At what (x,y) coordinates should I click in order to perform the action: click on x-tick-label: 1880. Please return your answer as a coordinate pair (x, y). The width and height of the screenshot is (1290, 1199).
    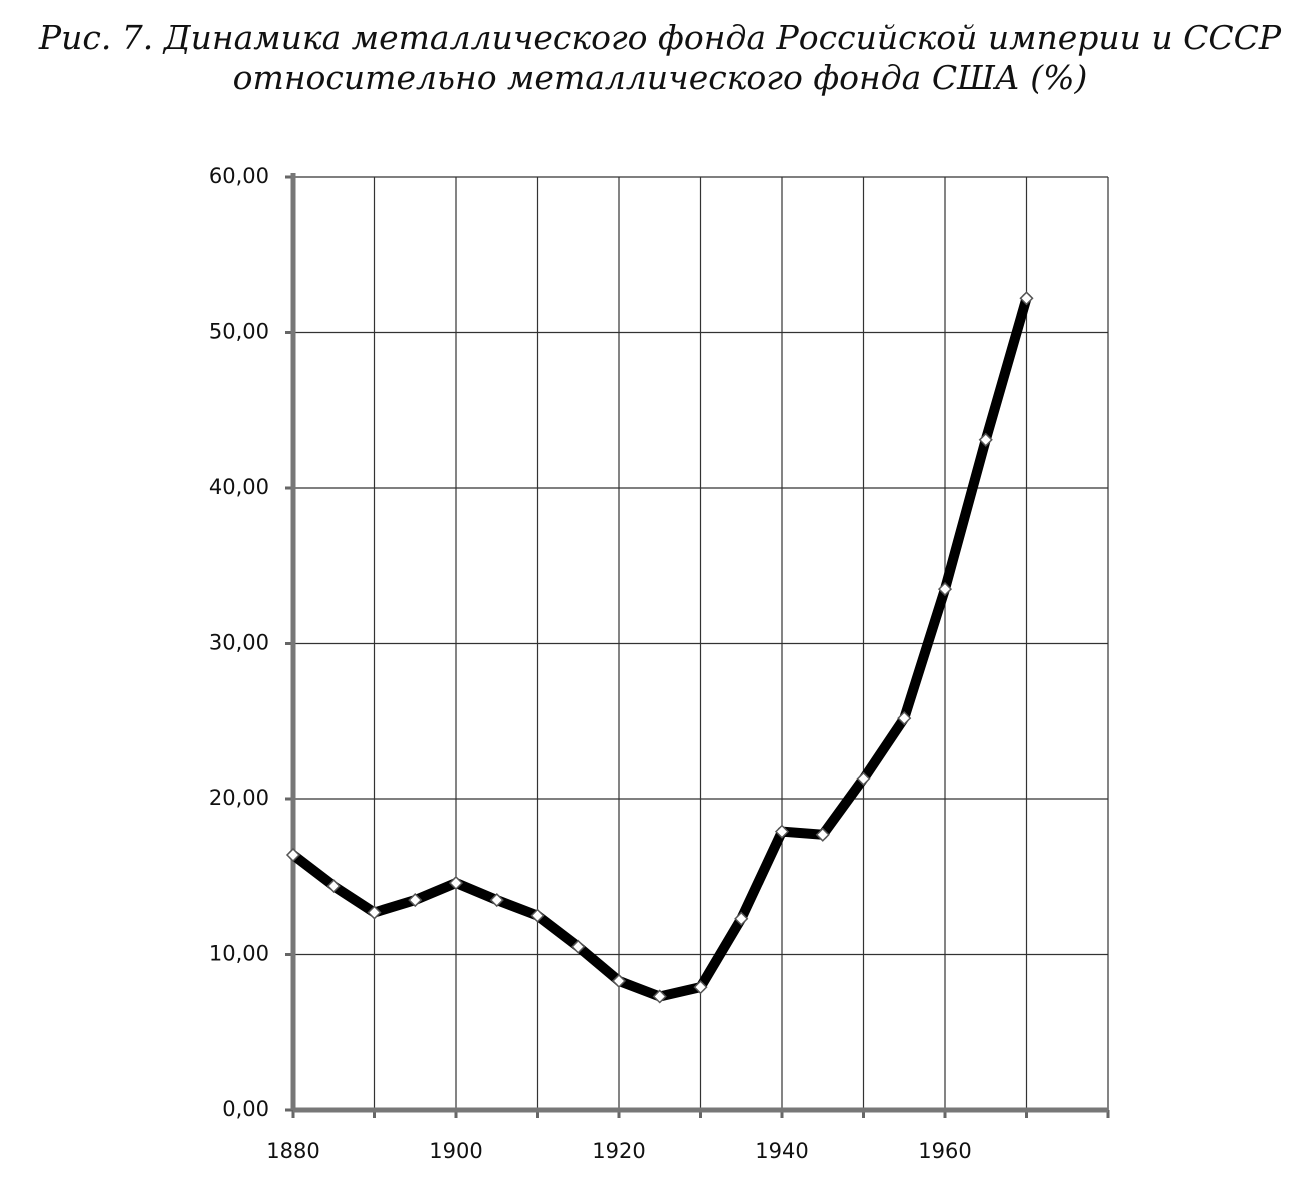
    Looking at the image, I should click on (292, 1151).